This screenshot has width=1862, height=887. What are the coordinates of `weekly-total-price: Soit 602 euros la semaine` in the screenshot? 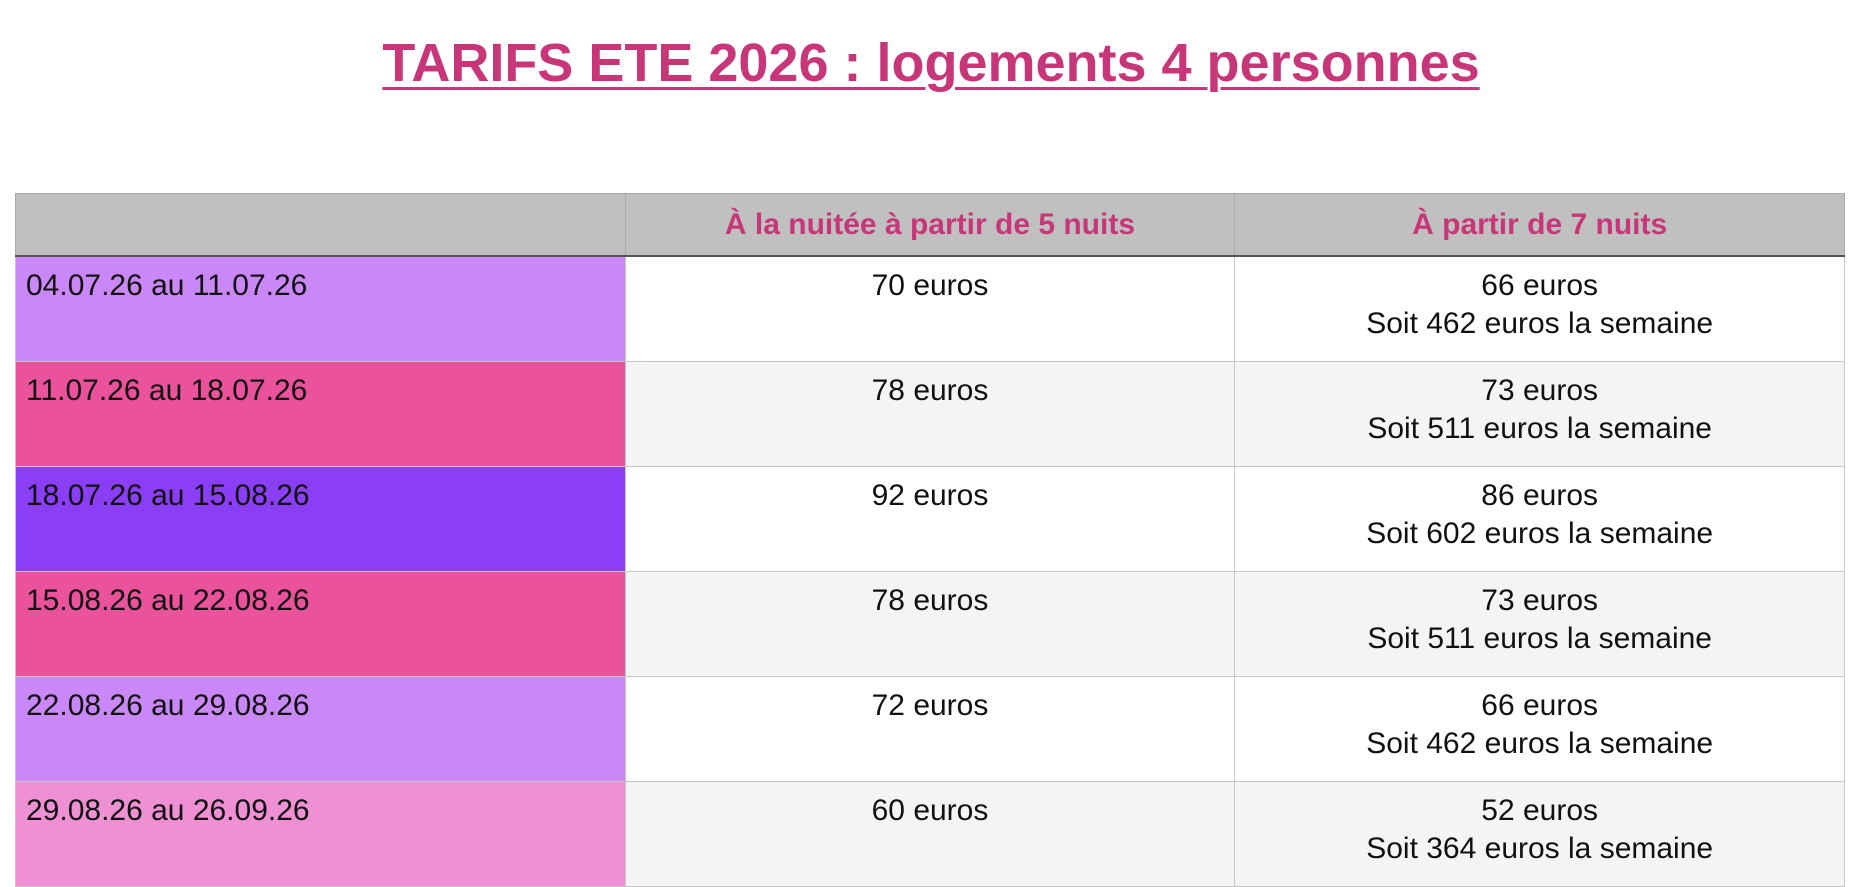 It's located at (1540, 533).